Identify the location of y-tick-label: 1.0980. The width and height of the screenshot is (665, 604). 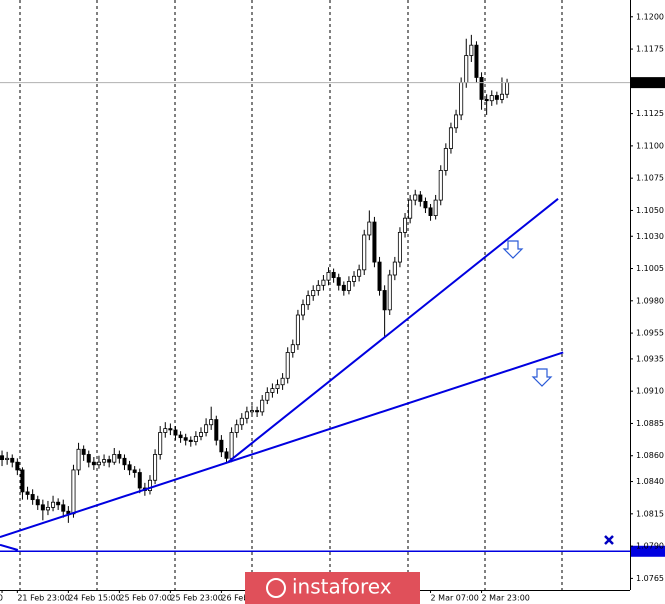
(650, 300).